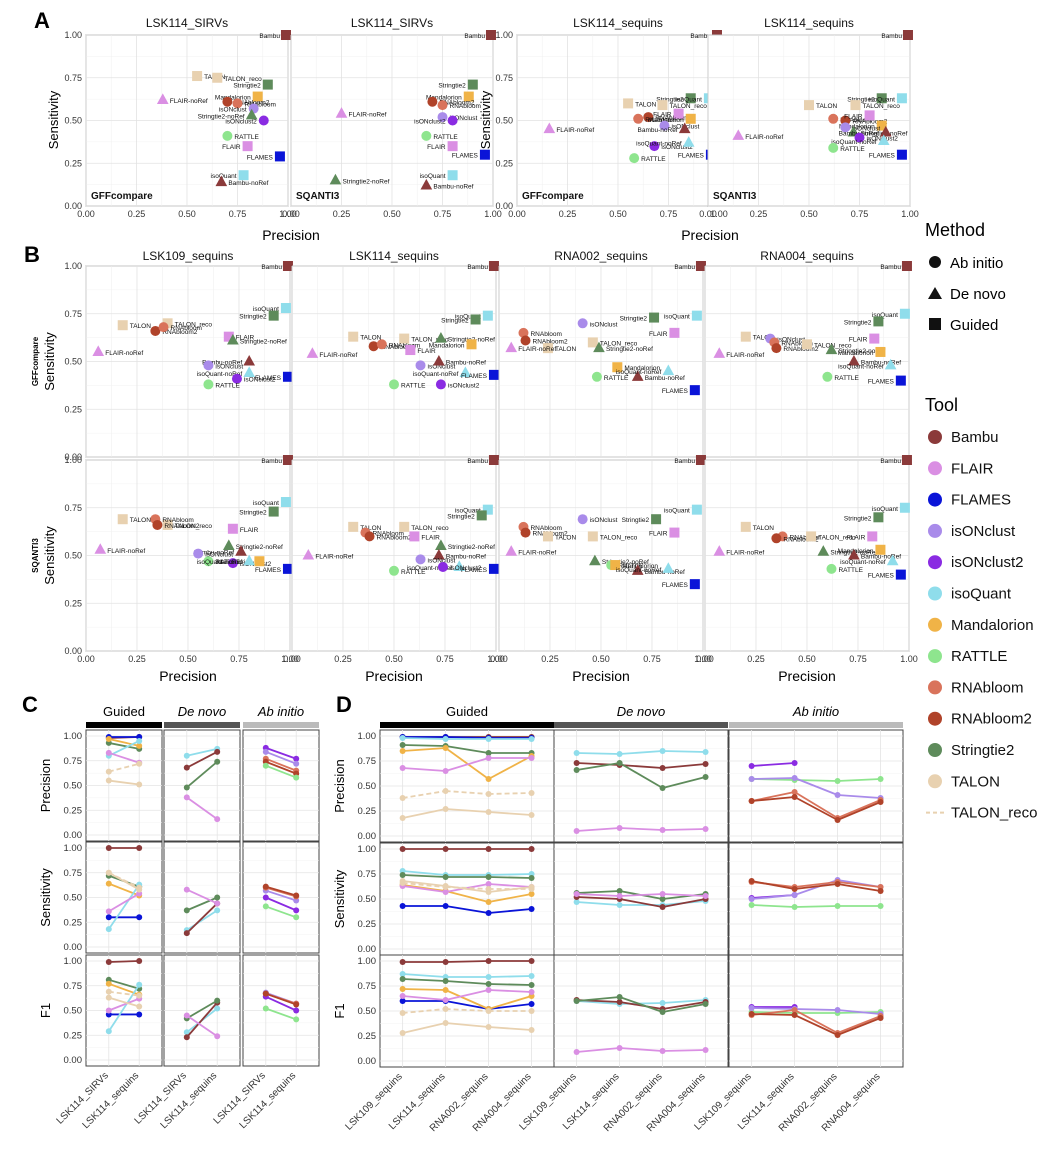  Describe the element at coordinates (664, 125) in the screenshot. I see `marker-isonclust` at that location.